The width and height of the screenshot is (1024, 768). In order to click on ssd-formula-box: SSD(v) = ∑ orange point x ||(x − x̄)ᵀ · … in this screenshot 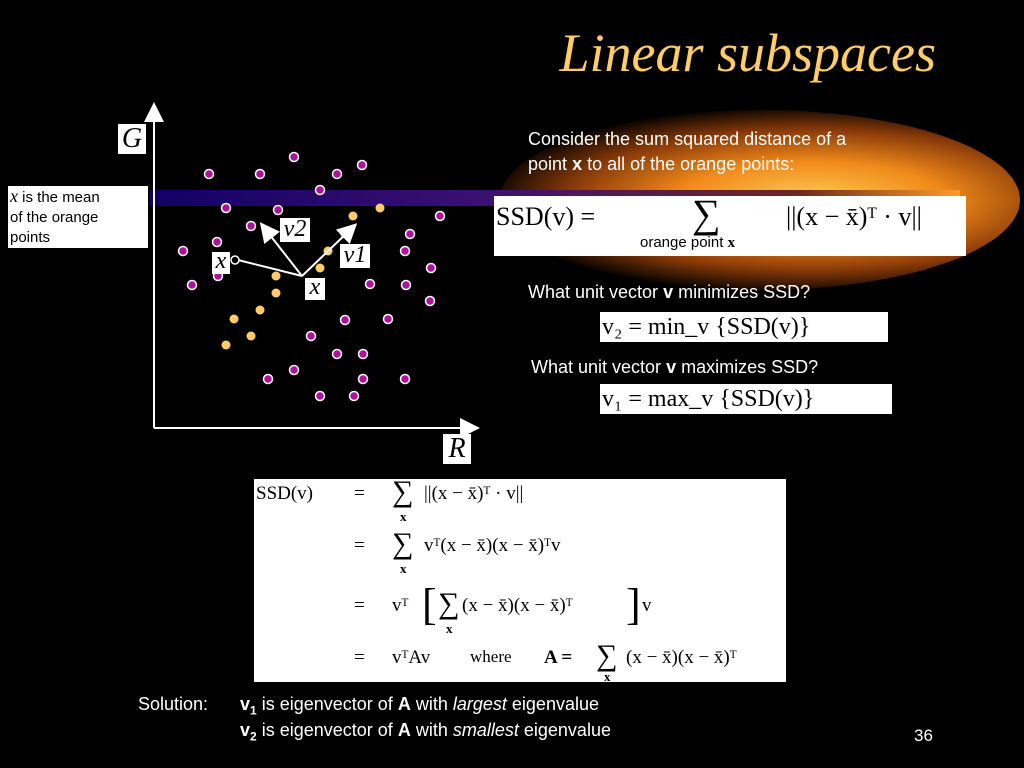, I will do `click(730, 223)`.